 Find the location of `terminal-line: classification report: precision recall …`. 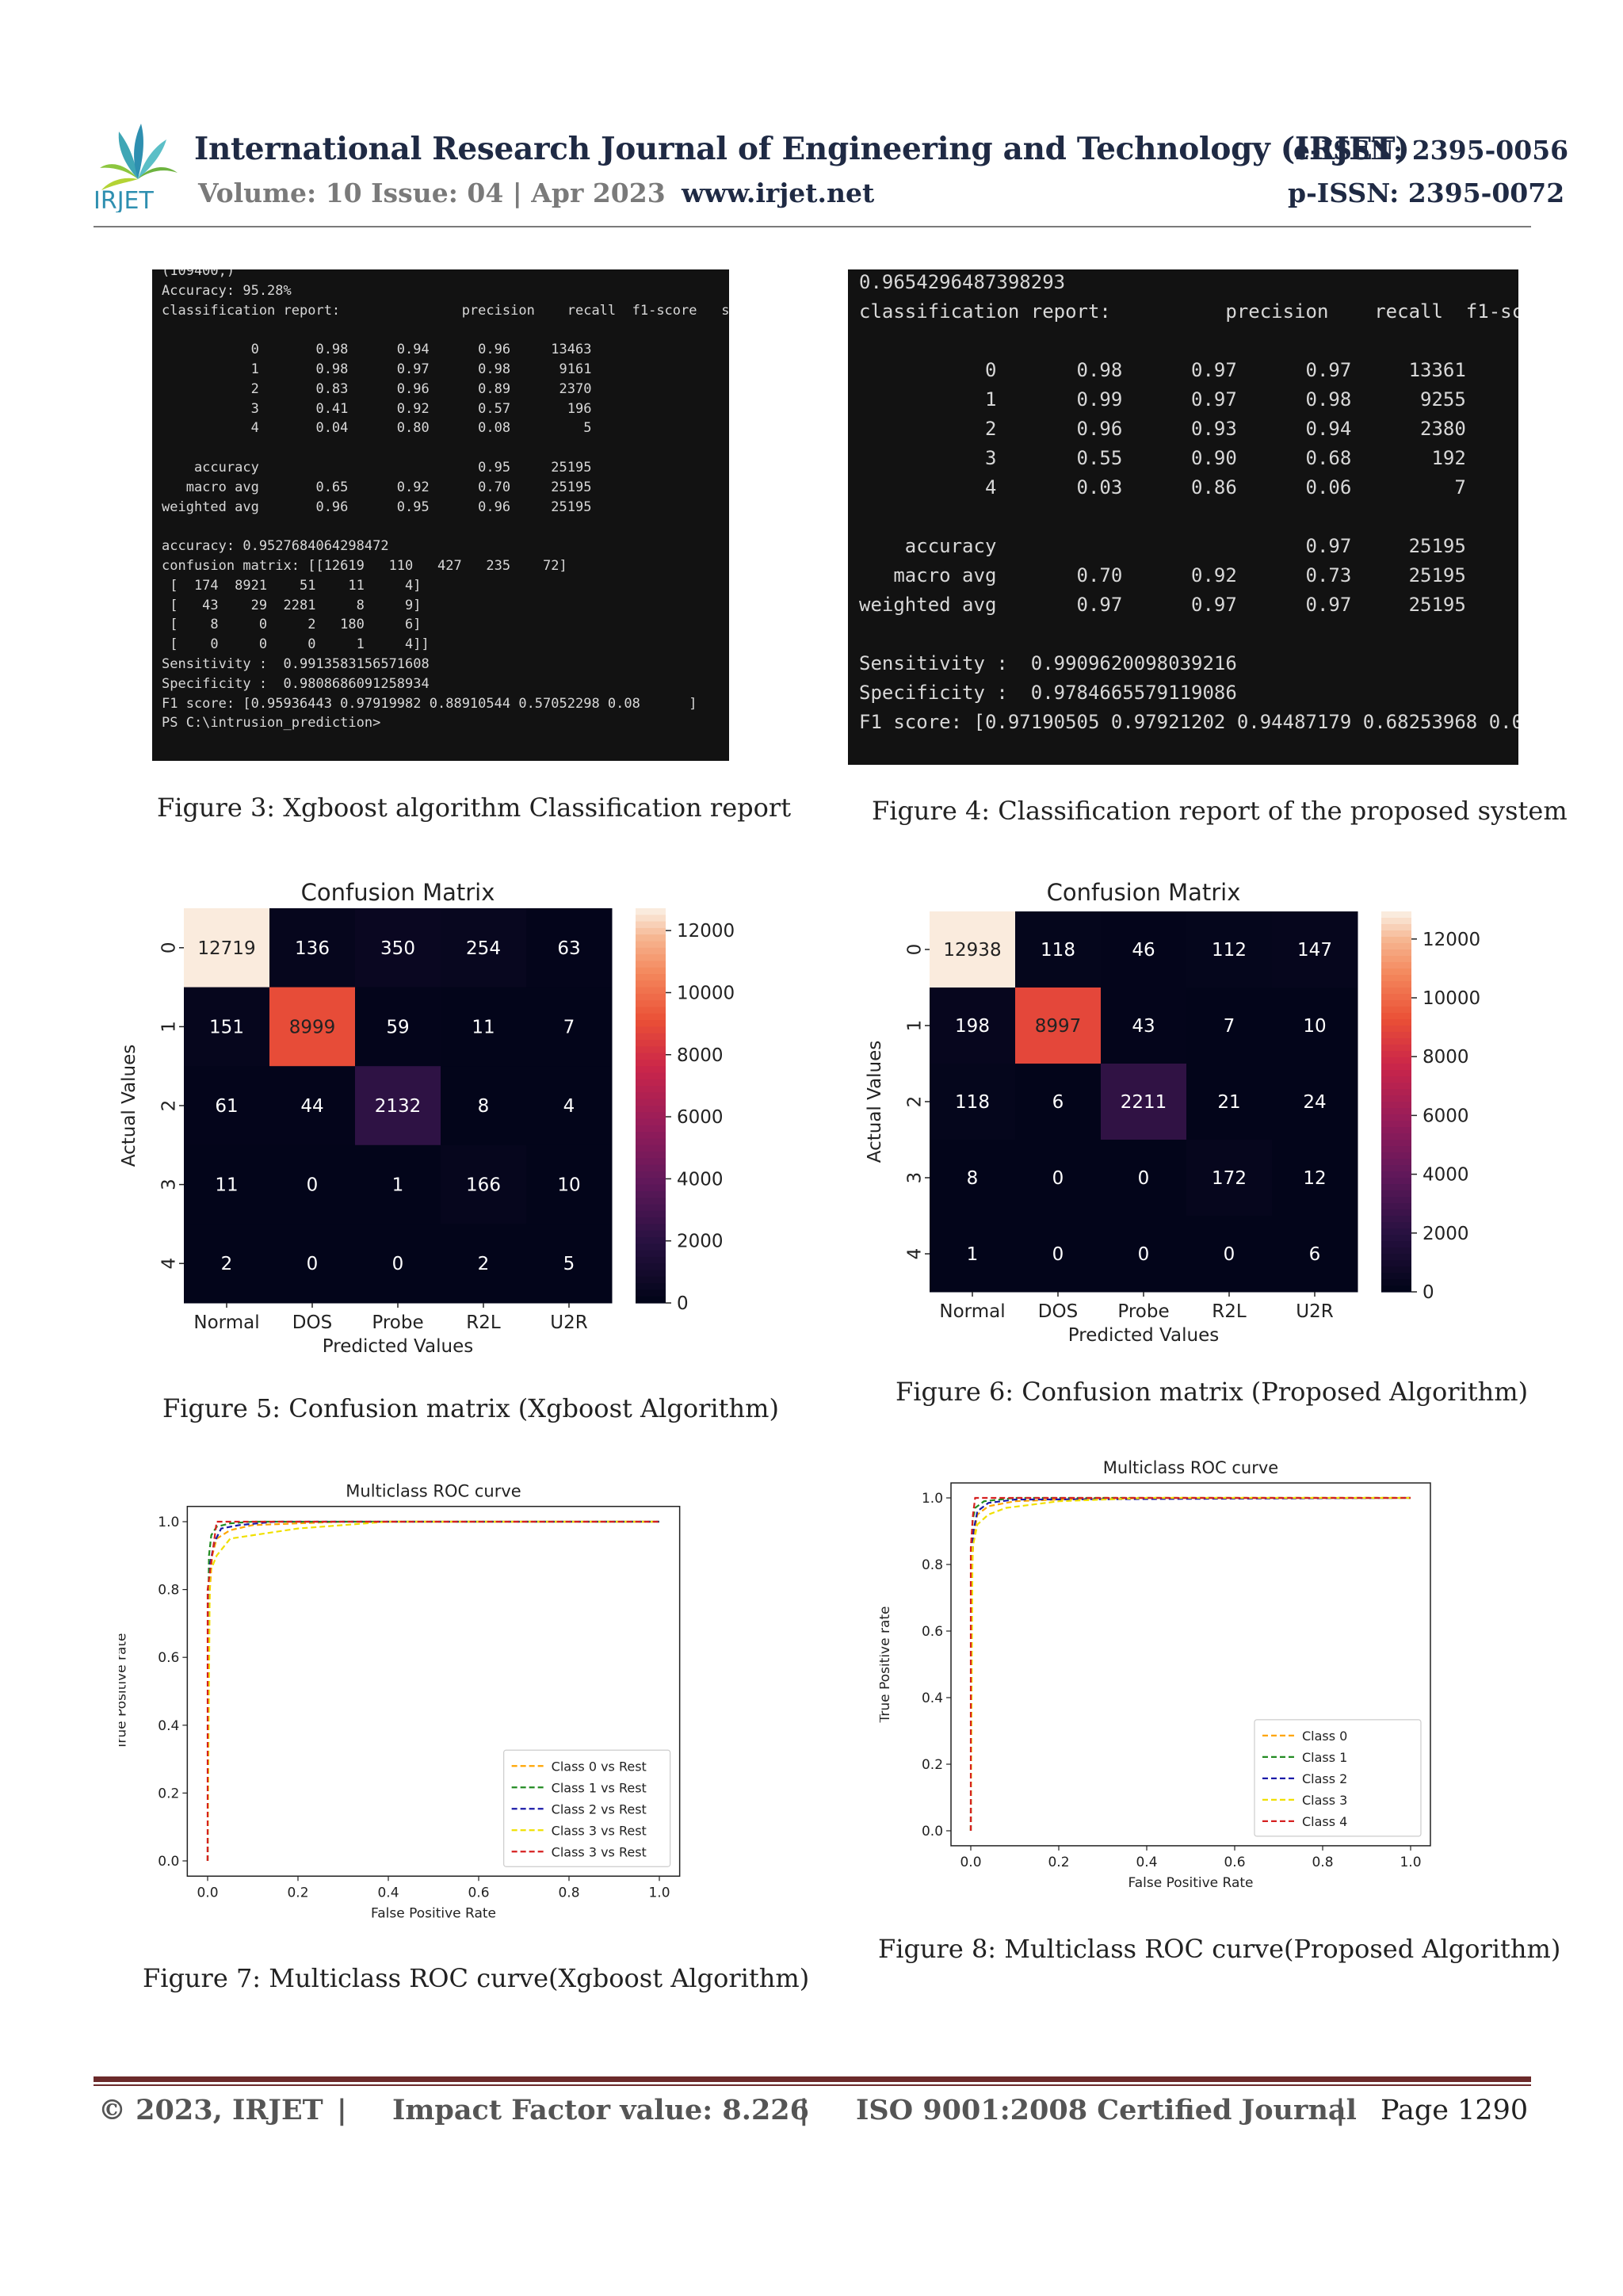

terminal-line: classification report: precision recall … is located at coordinates (446, 310).